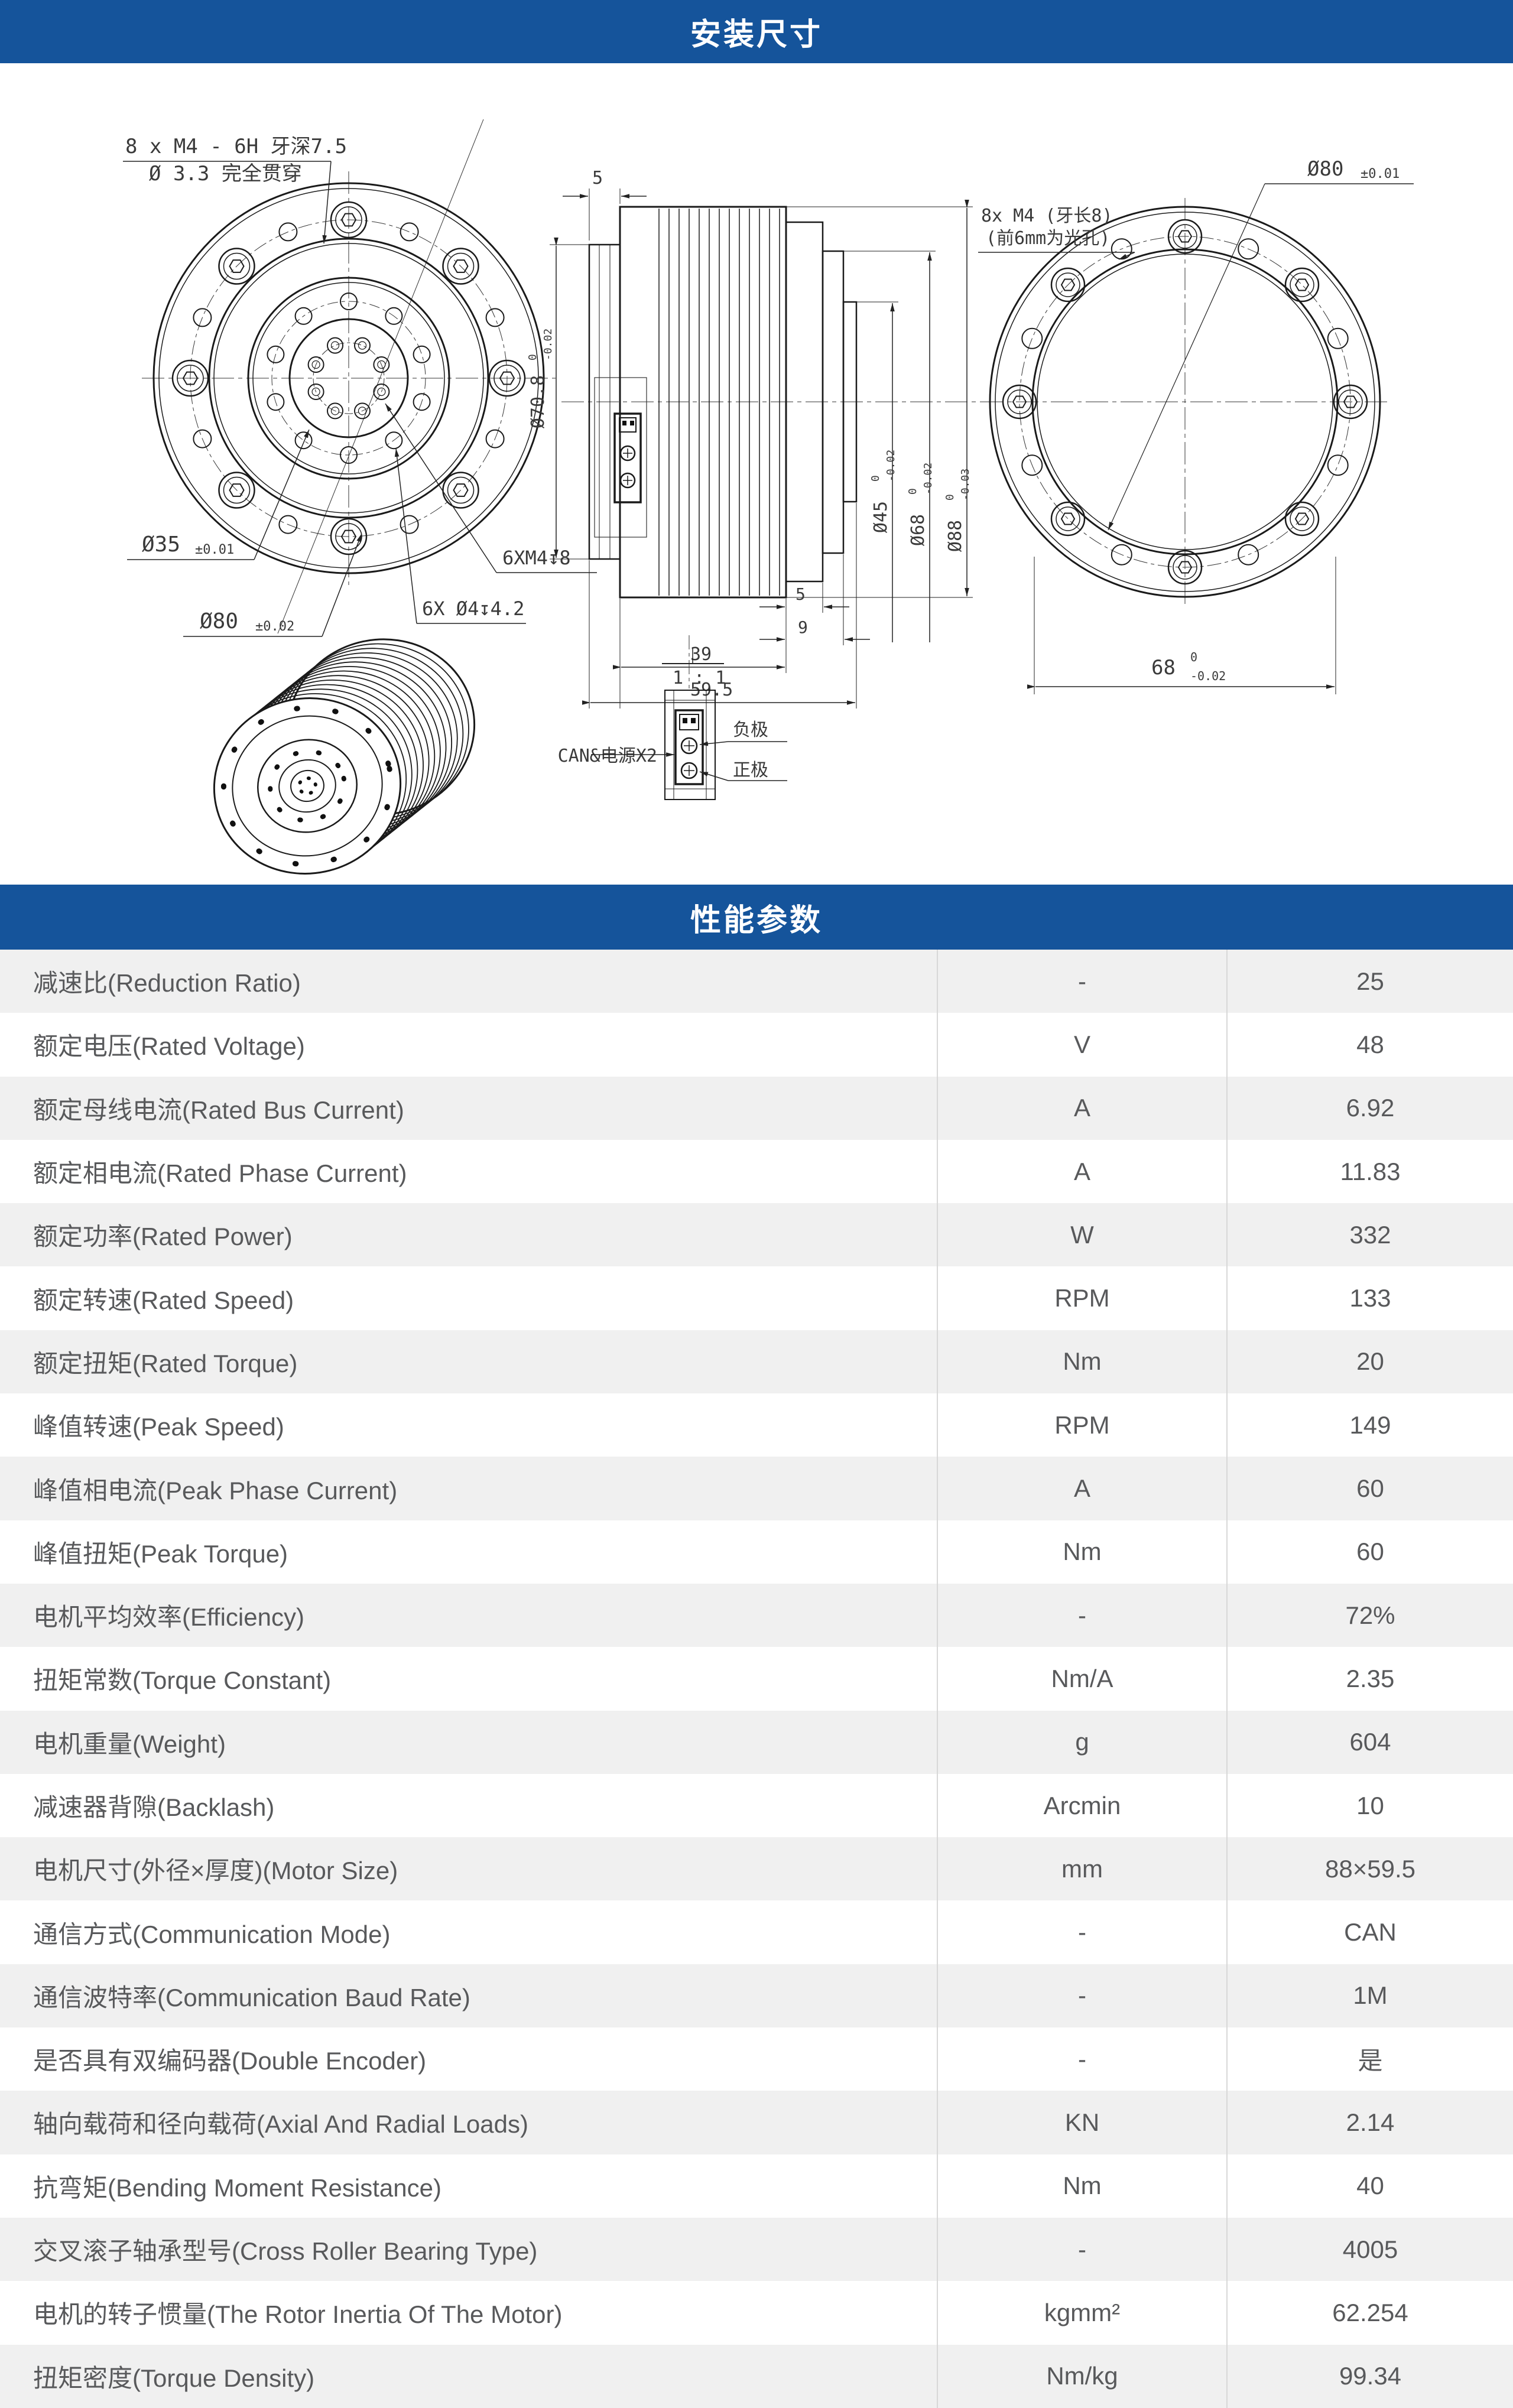 The width and height of the screenshot is (1513, 2408). I want to click on param-value: 72%, so click(1369, 1615).